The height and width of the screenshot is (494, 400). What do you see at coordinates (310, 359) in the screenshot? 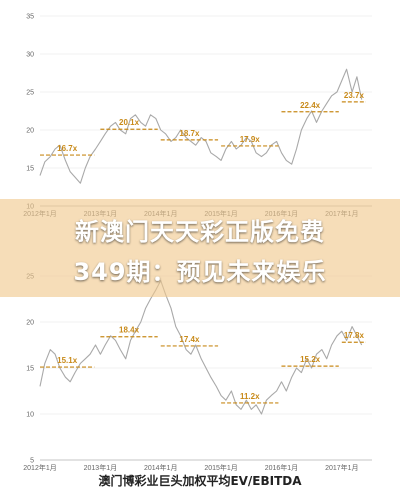
I see `lower-chart-average-label: 15.2x` at bounding box center [310, 359].